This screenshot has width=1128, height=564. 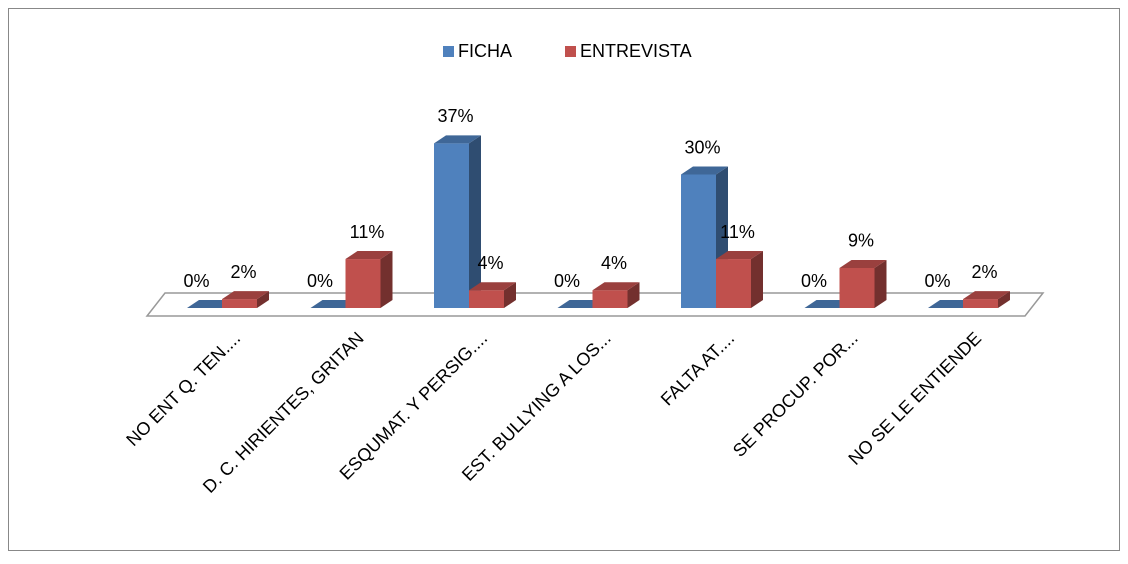 I want to click on value-label: 30%, so click(x=702, y=147).